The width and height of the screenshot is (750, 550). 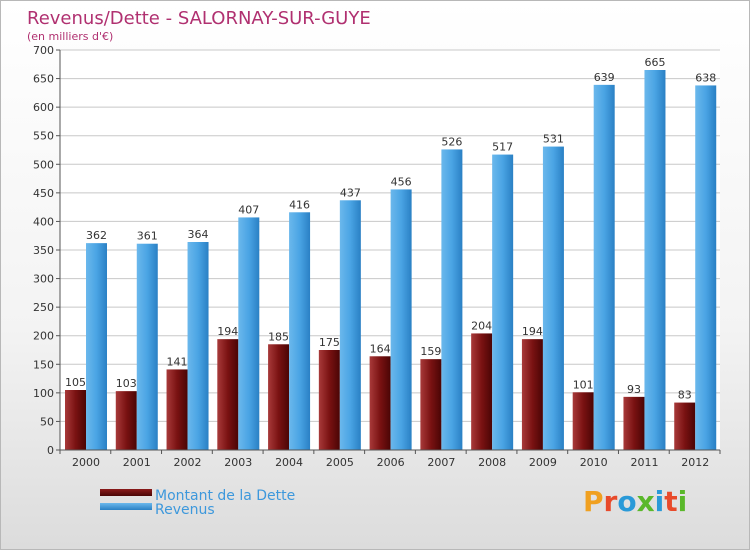 I want to click on y-tick-label: 50, so click(x=47, y=421).